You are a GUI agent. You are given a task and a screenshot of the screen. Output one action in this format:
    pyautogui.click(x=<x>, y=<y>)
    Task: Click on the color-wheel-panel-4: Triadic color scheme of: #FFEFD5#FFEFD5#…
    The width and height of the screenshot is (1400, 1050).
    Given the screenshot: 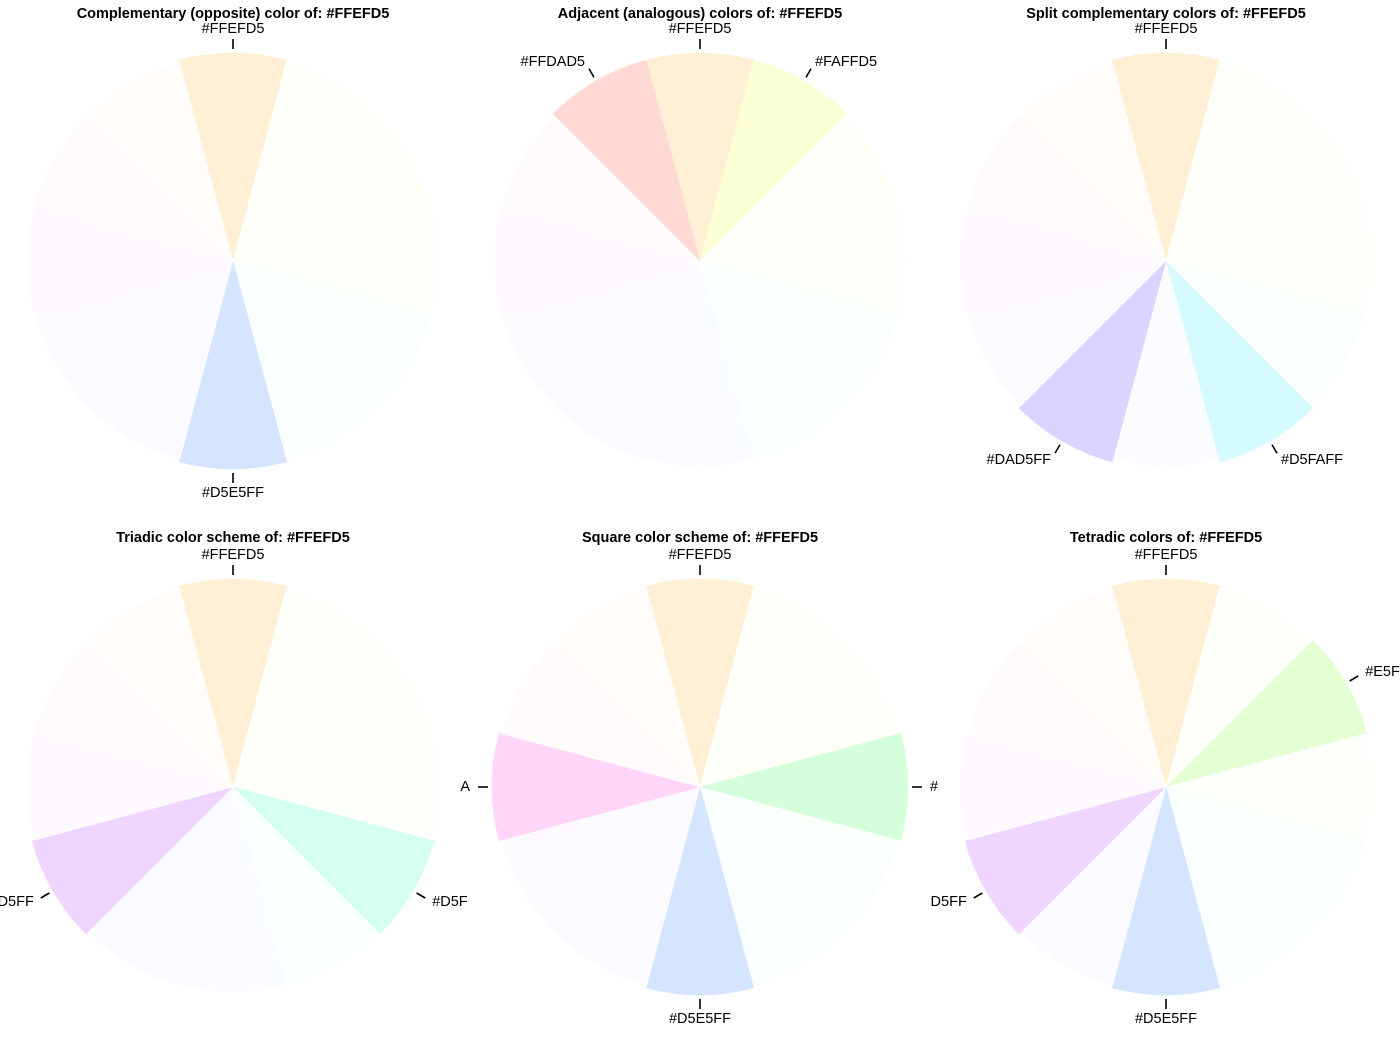 What is the action you would take?
    pyautogui.click(x=234, y=761)
    